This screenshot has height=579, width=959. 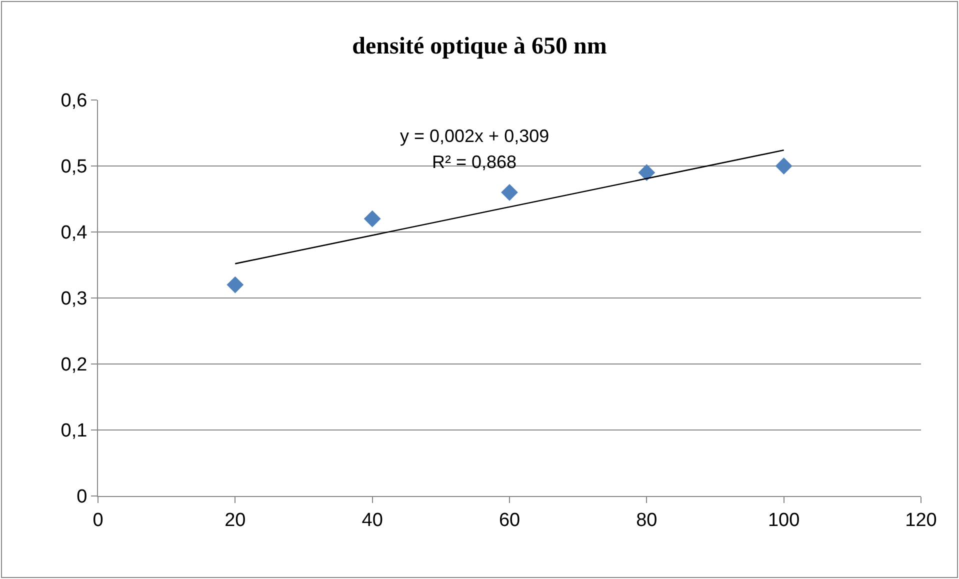 I want to click on chart-title: densité optique à 650 nm, so click(x=479, y=46).